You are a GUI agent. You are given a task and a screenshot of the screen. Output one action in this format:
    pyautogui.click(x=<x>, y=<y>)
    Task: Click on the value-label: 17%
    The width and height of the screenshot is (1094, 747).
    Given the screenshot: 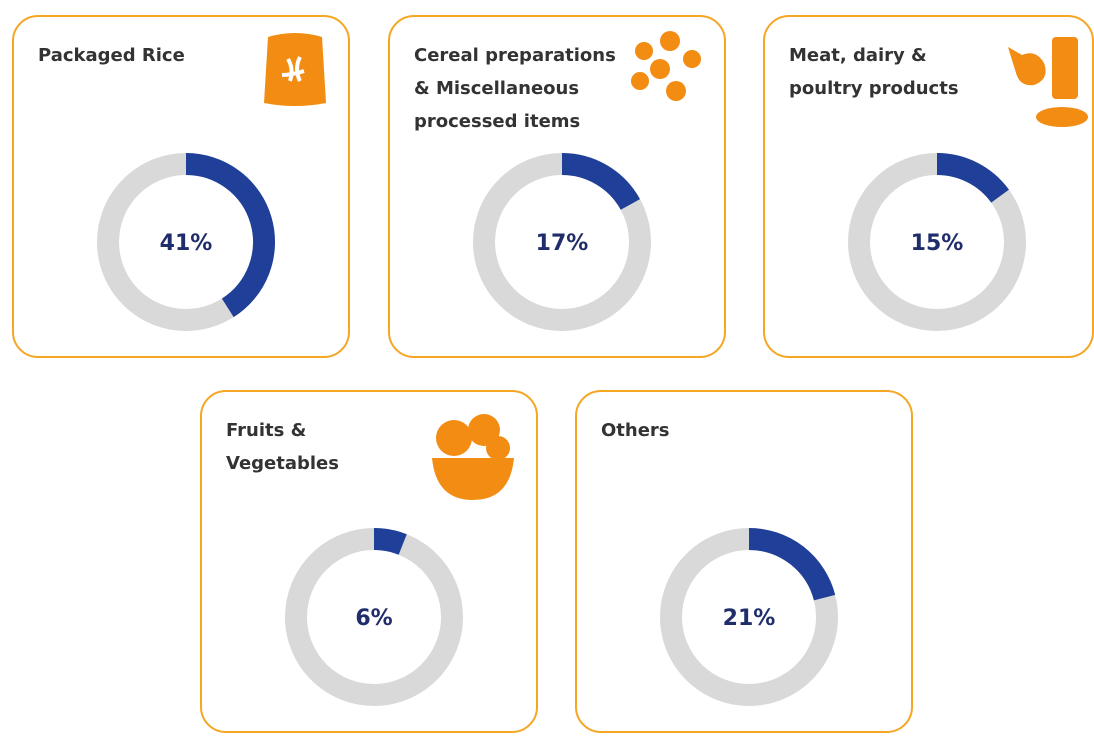 What is the action you would take?
    pyautogui.click(x=562, y=243)
    